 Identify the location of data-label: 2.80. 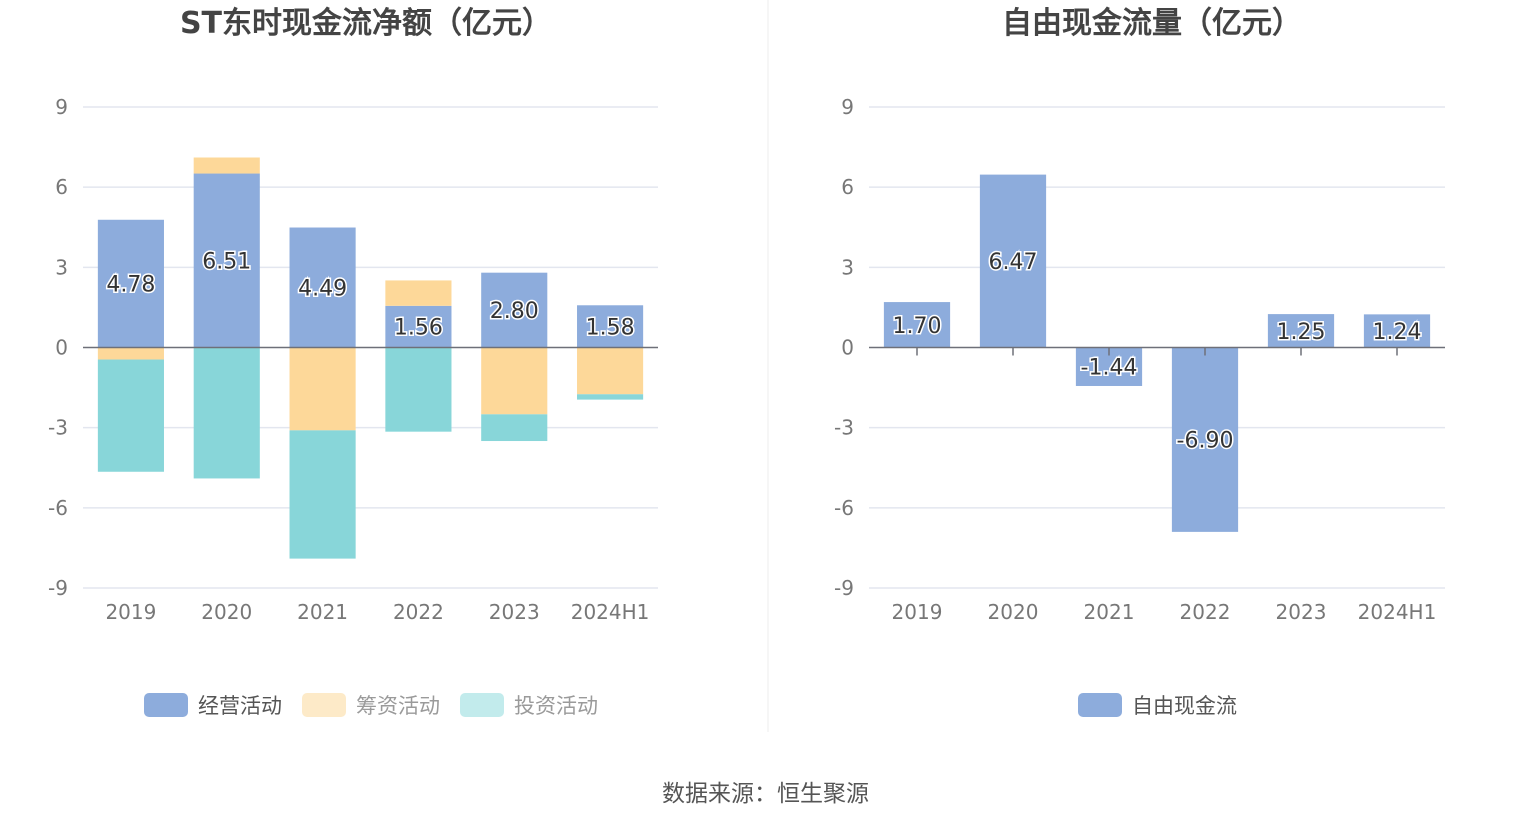
(514, 311).